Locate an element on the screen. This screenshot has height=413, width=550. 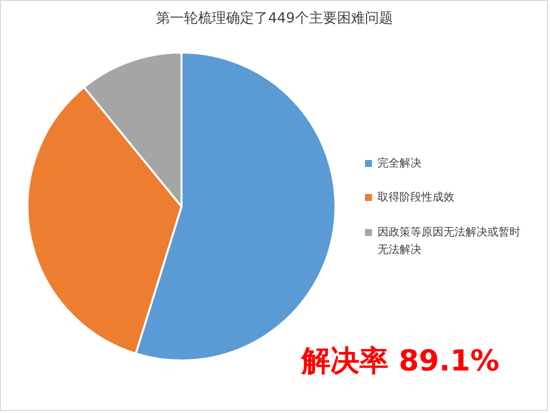
legend-label: 取得阶段性成效 is located at coordinates (416, 197).